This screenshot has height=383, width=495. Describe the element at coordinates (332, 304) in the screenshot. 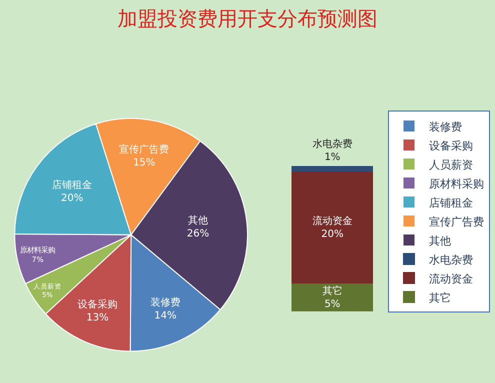

I see `data-label: 5%` at that location.